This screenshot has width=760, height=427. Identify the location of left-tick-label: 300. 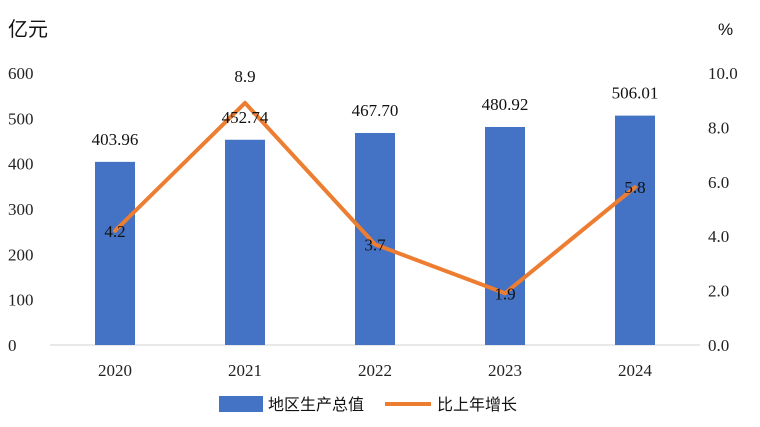
(21, 209).